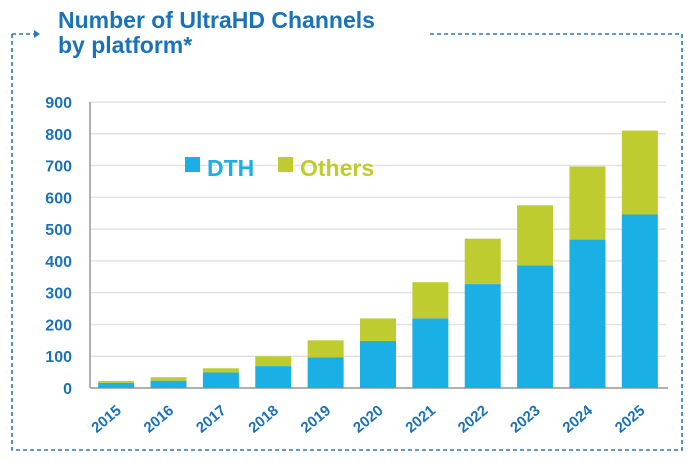 The width and height of the screenshot is (696, 462). Describe the element at coordinates (116, 385) in the screenshot. I see `bar-dth-2015` at that location.